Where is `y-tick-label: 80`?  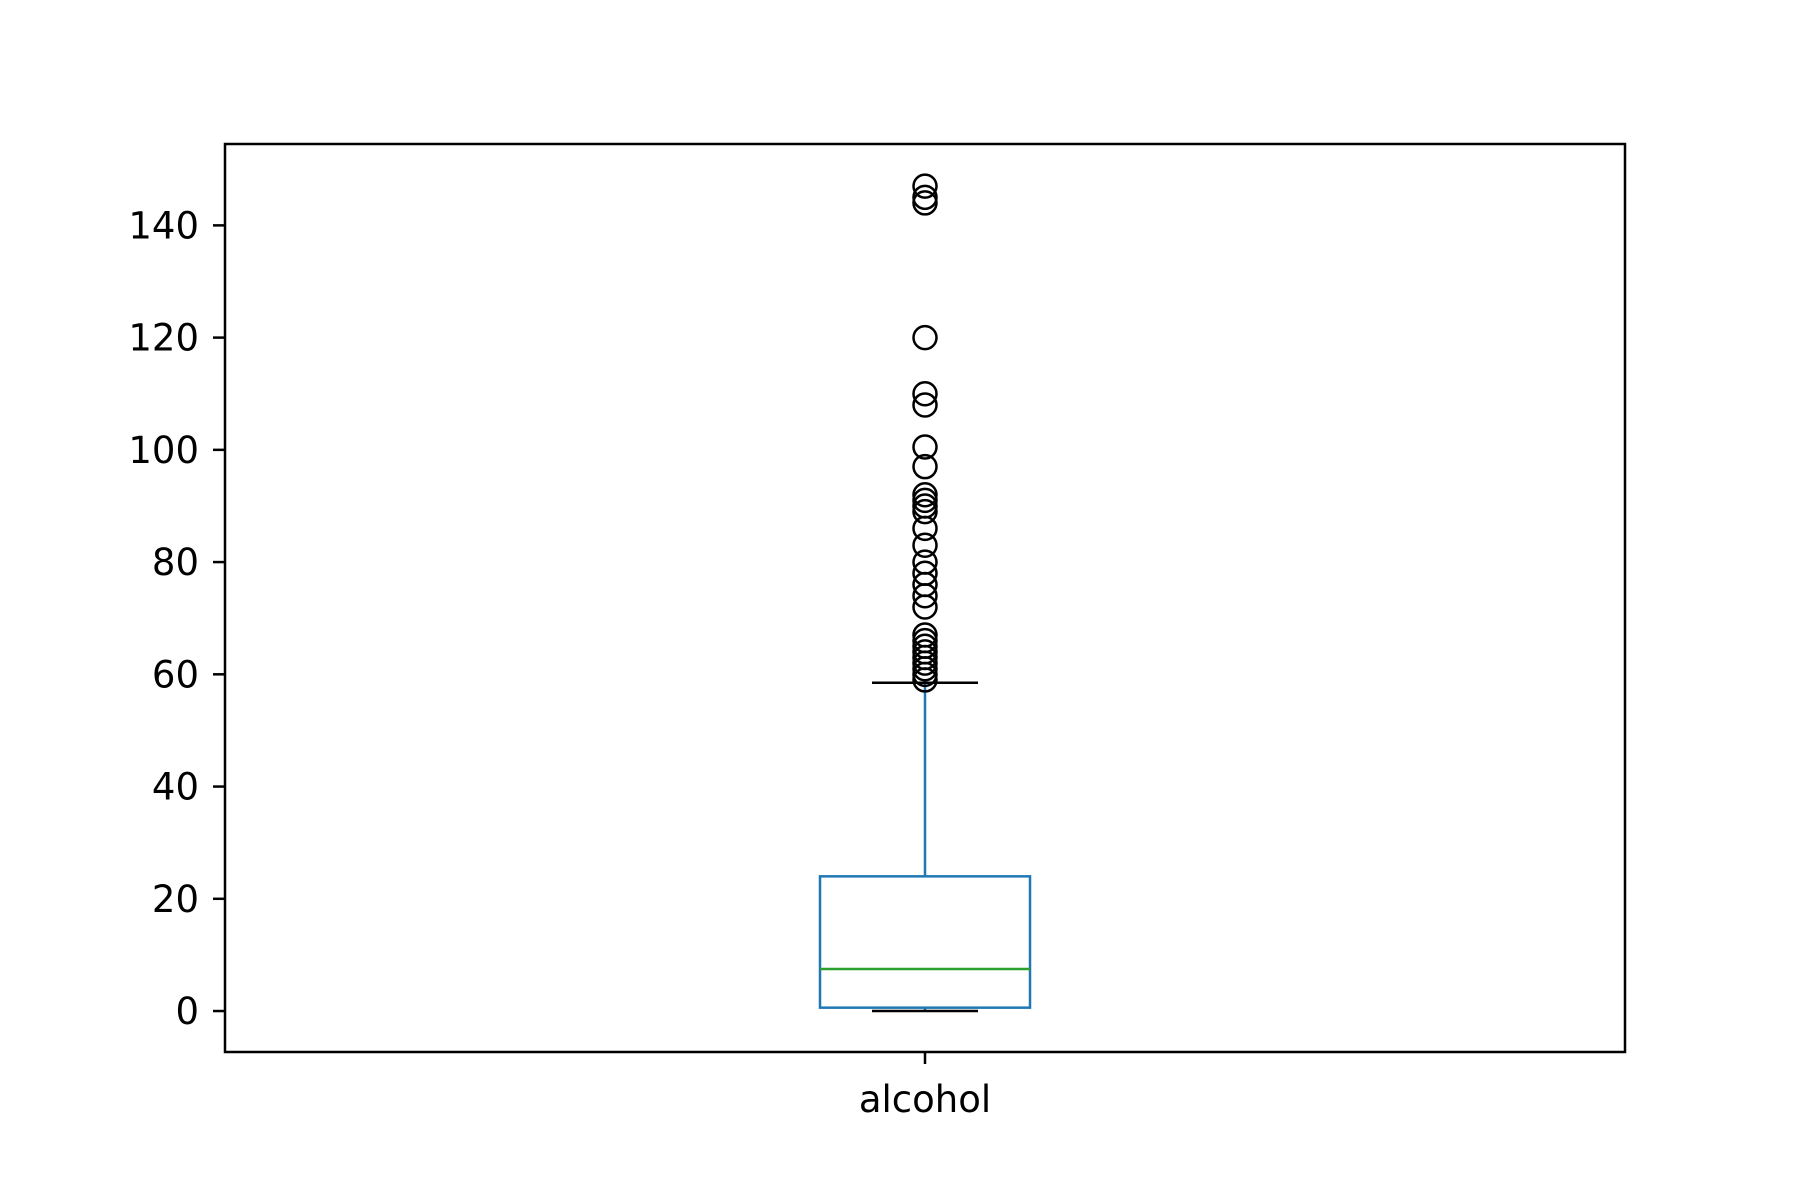
y-tick-label: 80 is located at coordinates (175, 562).